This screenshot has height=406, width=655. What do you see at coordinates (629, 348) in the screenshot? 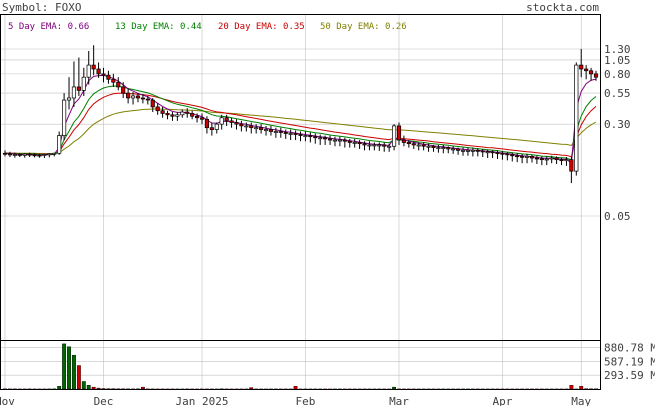
I see `volume-tick-label: 880.78 M` at bounding box center [629, 348].